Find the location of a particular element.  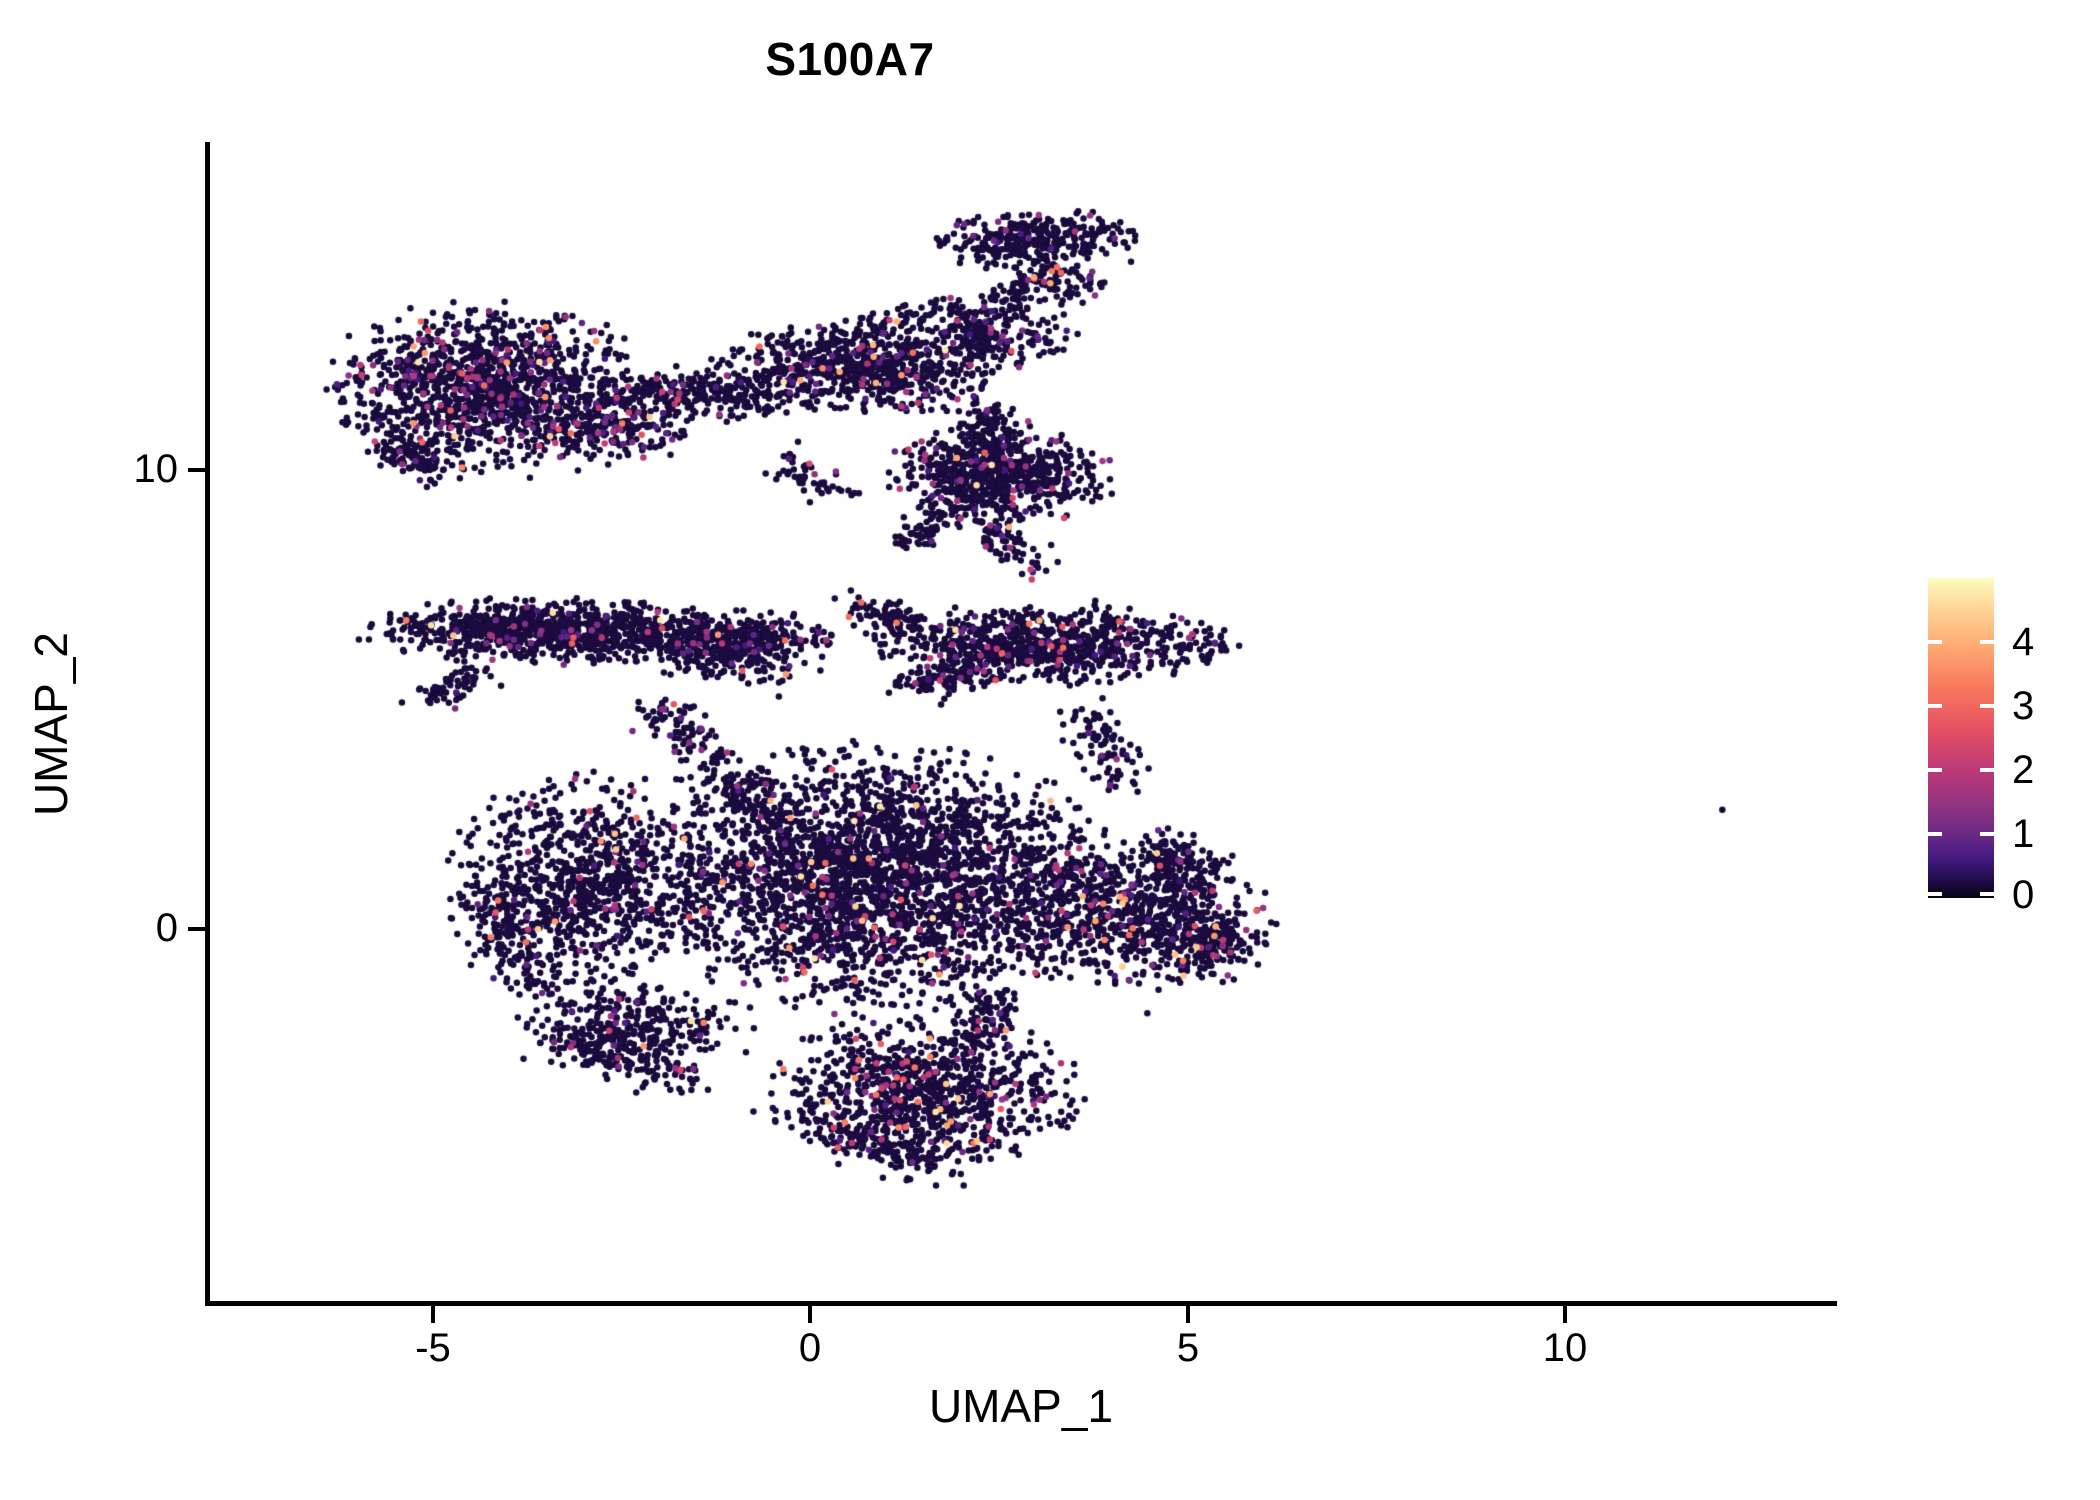

page-title: S100A7 is located at coordinates (850, 59).